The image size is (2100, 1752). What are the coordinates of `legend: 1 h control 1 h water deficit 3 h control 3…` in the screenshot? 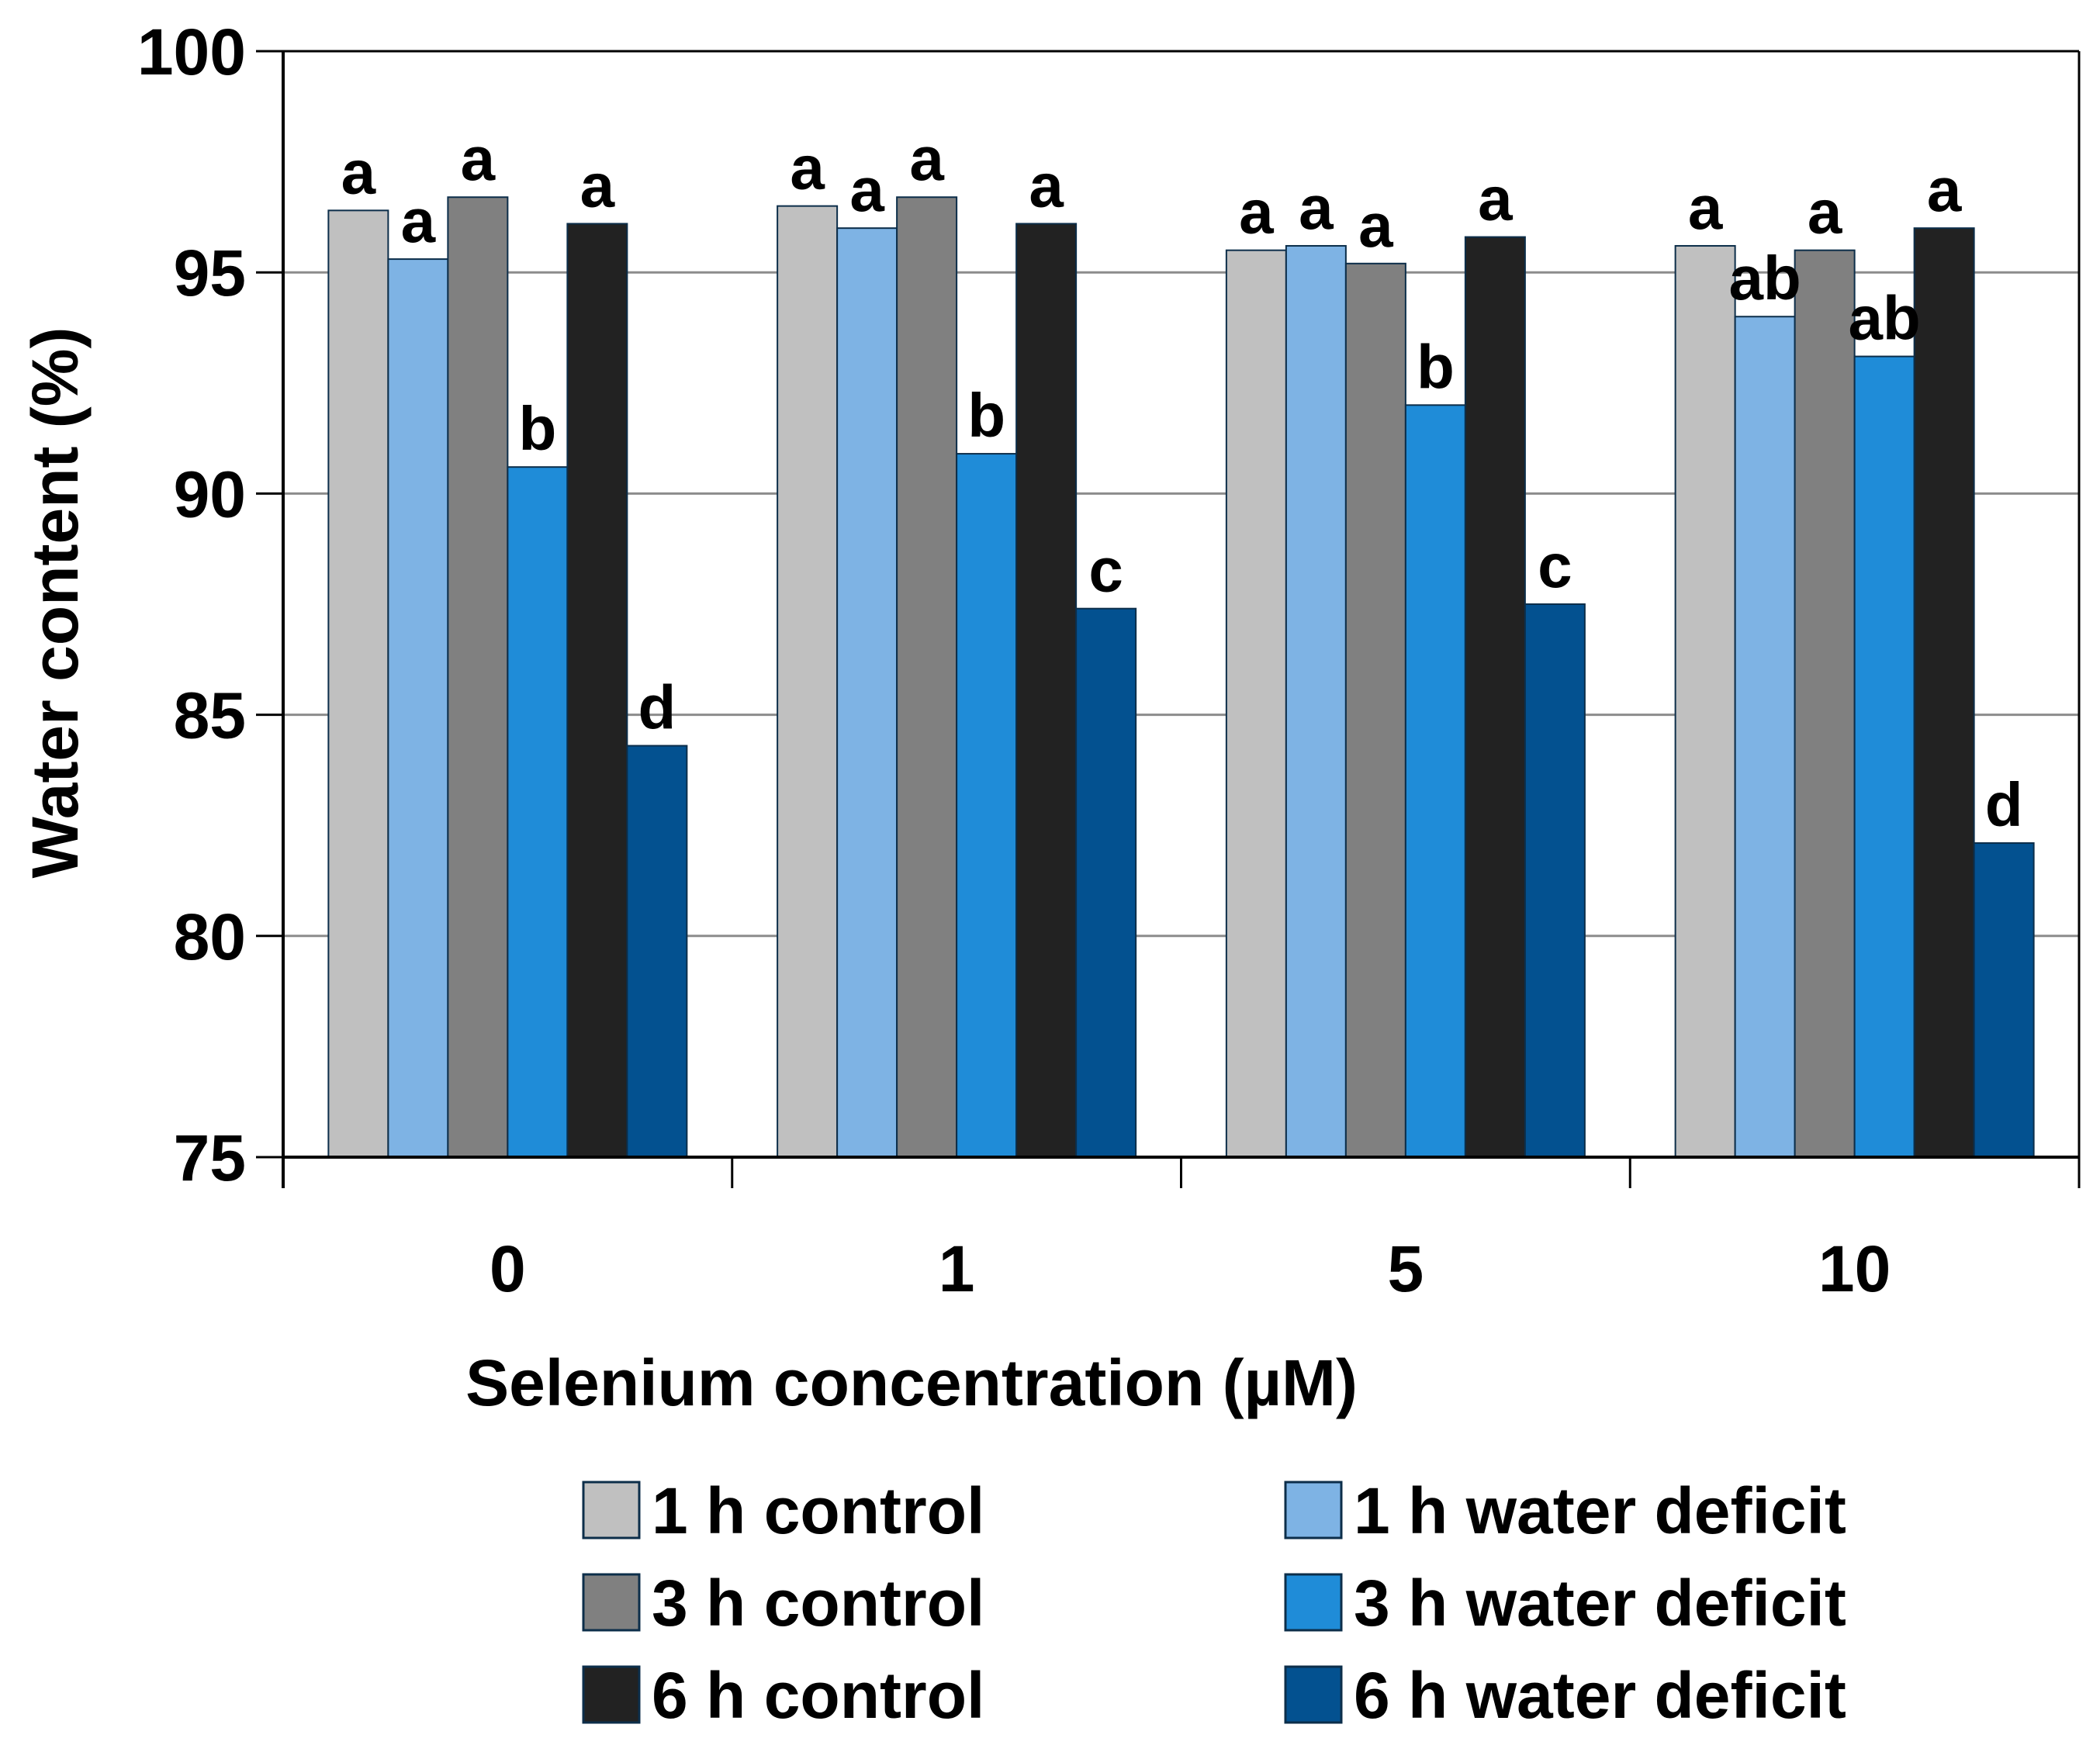 It's located at (1214, 1603).